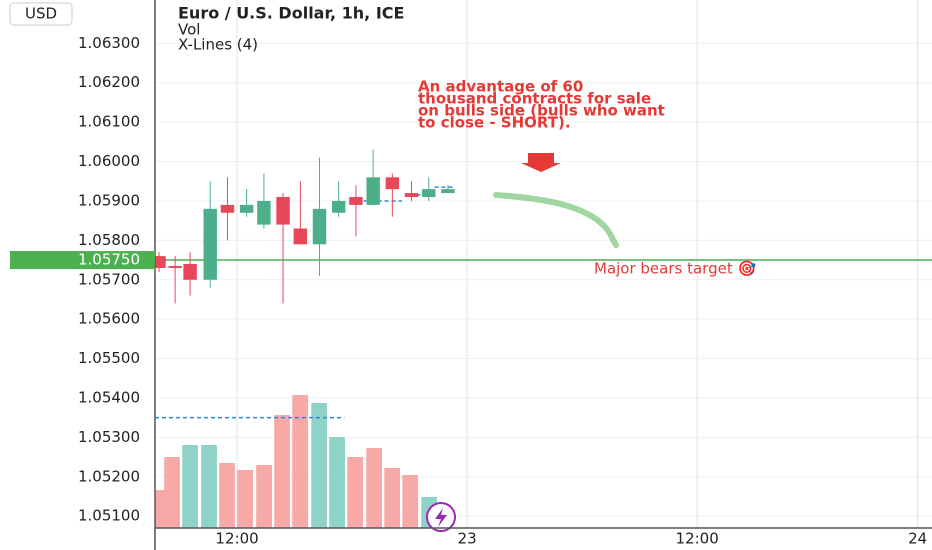 The width and height of the screenshot is (932, 550). Describe the element at coordinates (467, 539) in the screenshot. I see `x-tick-label: 23` at that location.